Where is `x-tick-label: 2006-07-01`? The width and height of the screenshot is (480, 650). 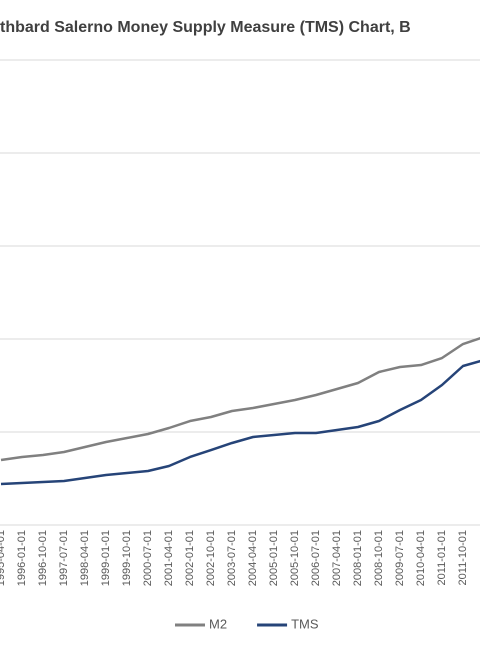 x-tick-label: 2006-07-01 is located at coordinates (316, 558).